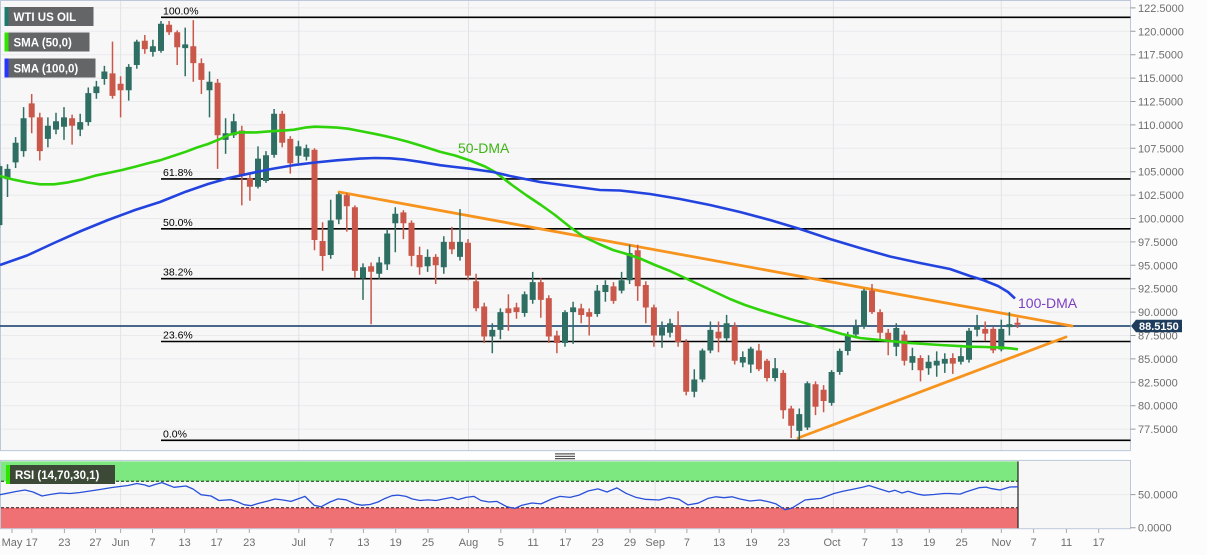  What do you see at coordinates (121, 543) in the screenshot?
I see `svg-text: Jun` at bounding box center [121, 543].